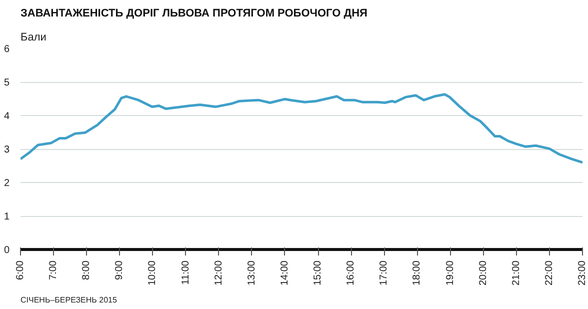 The width and height of the screenshot is (588, 309). What do you see at coordinates (218, 273) in the screenshot?
I see `x-tick-label: 12:00` at bounding box center [218, 273].